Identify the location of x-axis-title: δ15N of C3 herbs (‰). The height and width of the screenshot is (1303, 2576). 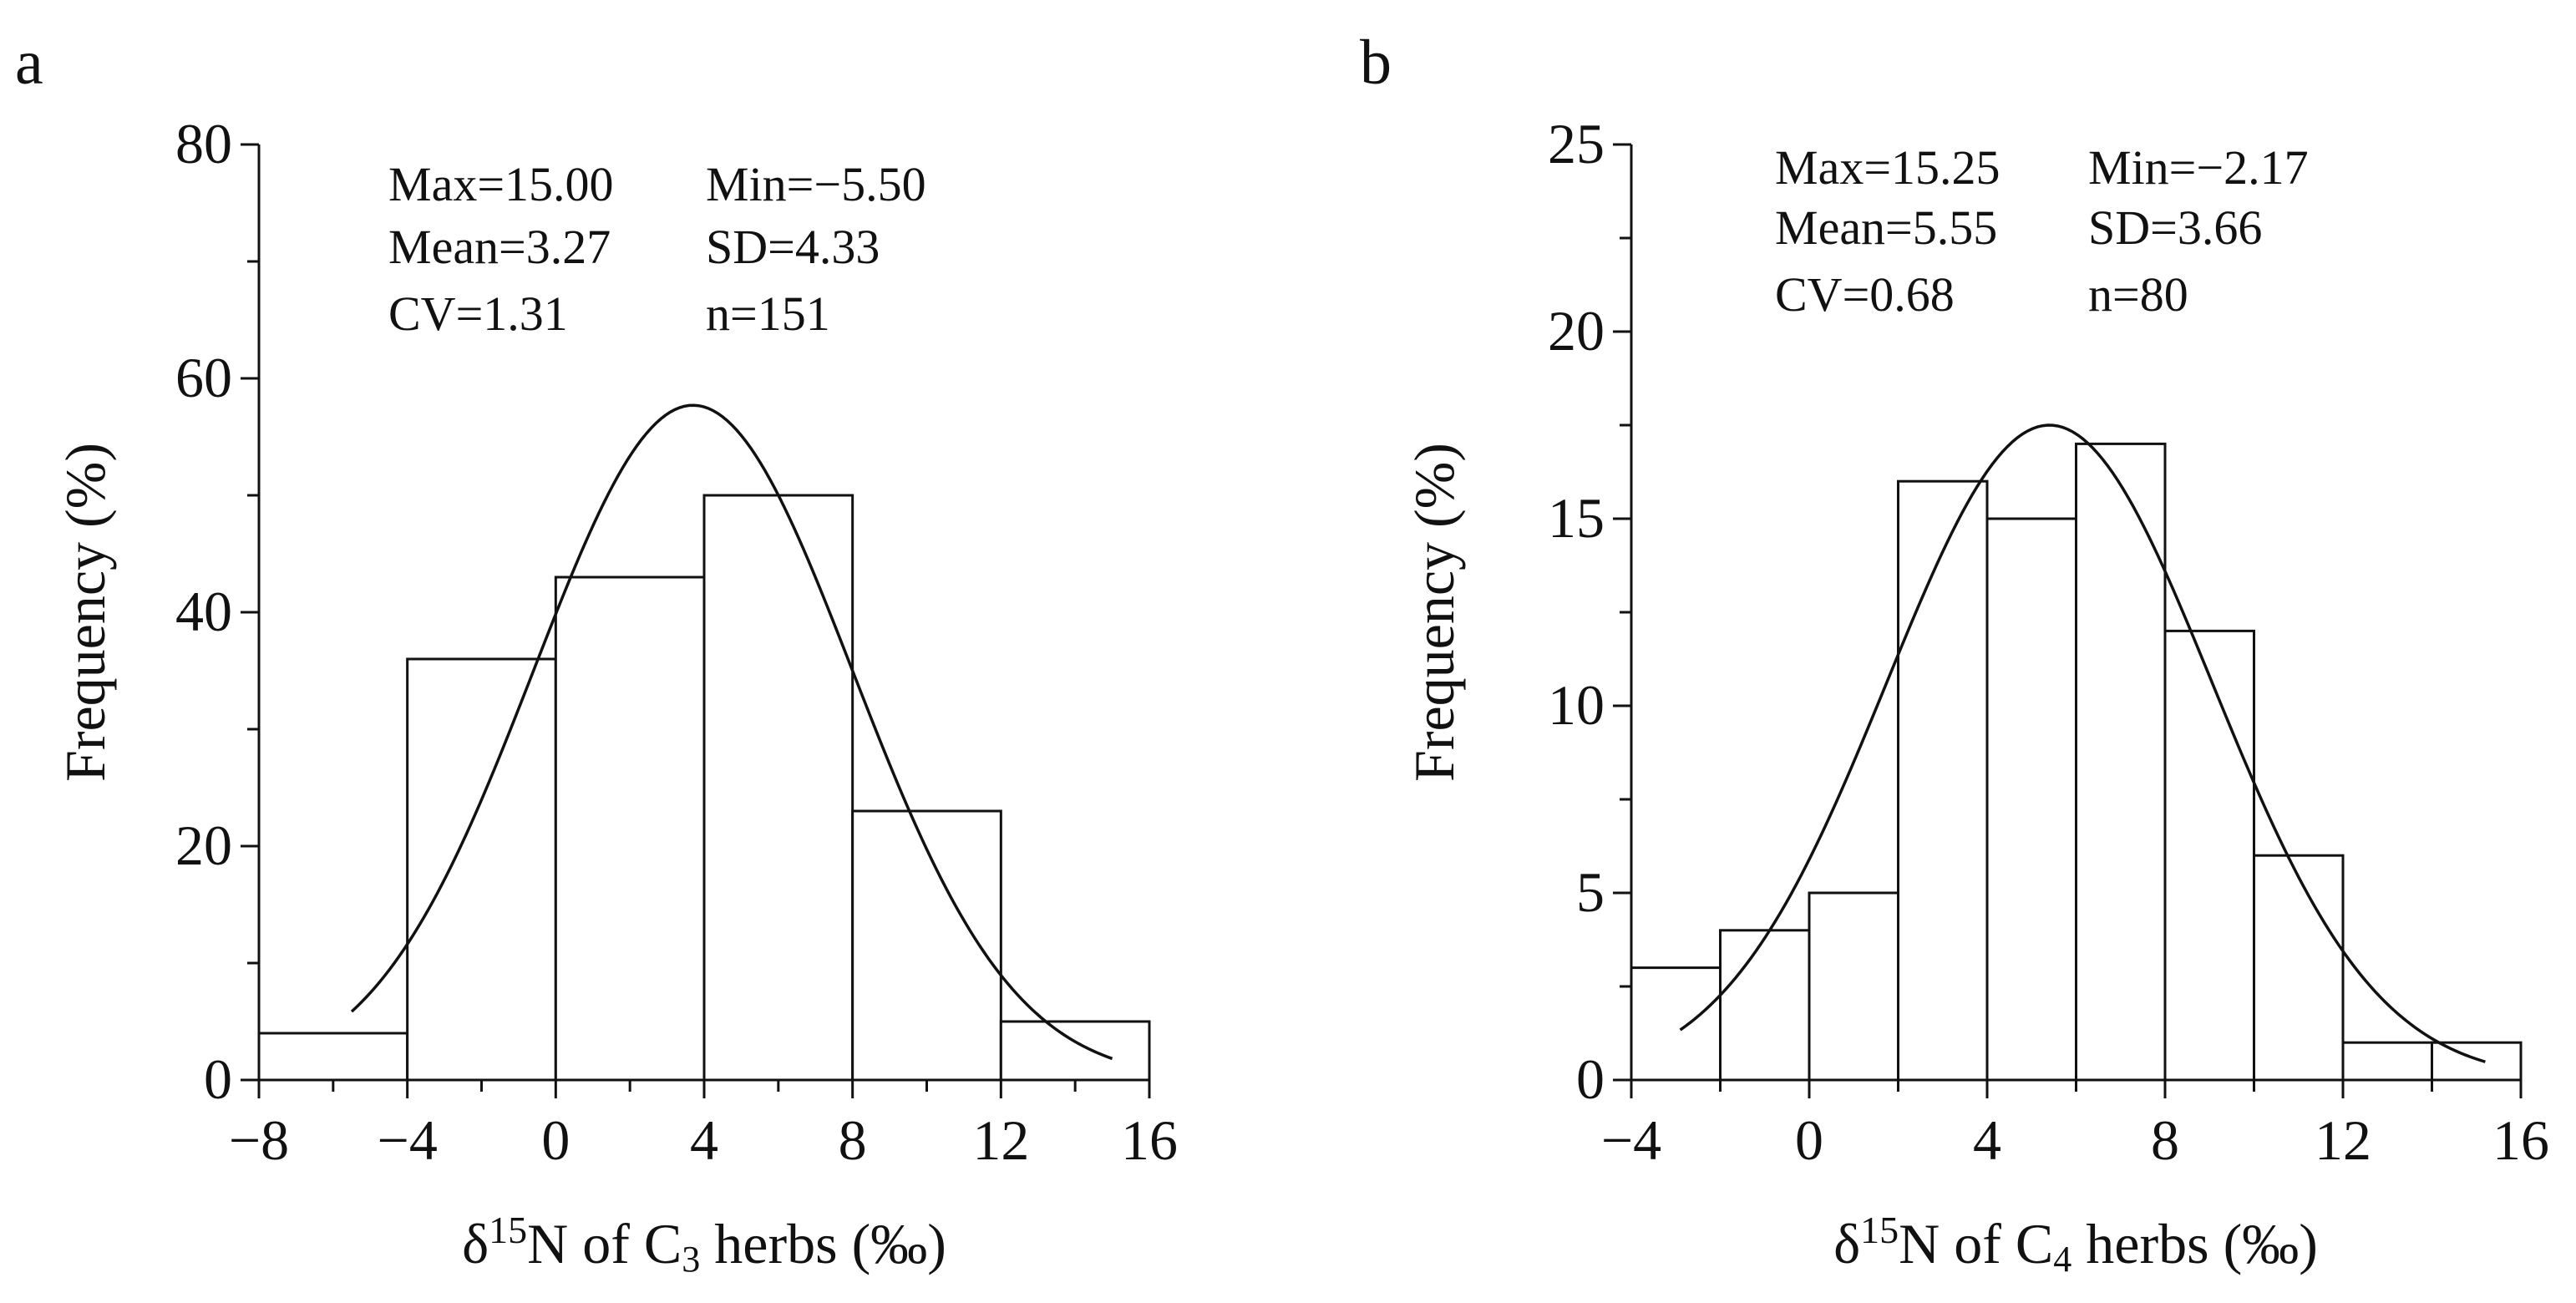
(704, 1245).